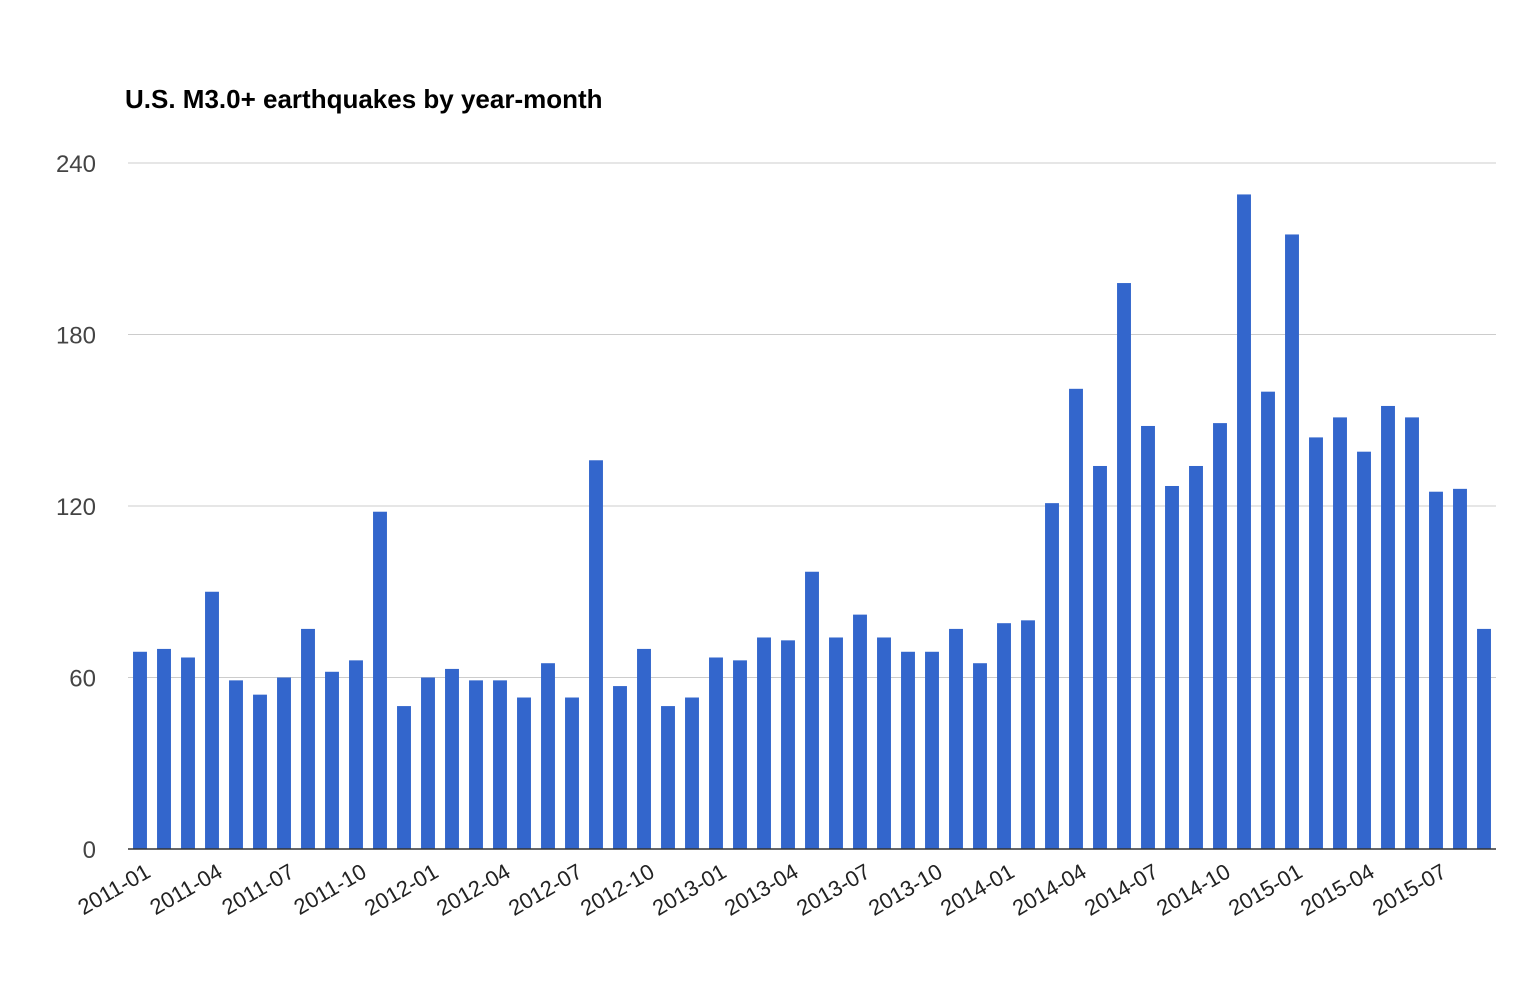 This screenshot has height=994, width=1516. What do you see at coordinates (113, 889) in the screenshot?
I see `x-tick-label: 2011-01` at bounding box center [113, 889].